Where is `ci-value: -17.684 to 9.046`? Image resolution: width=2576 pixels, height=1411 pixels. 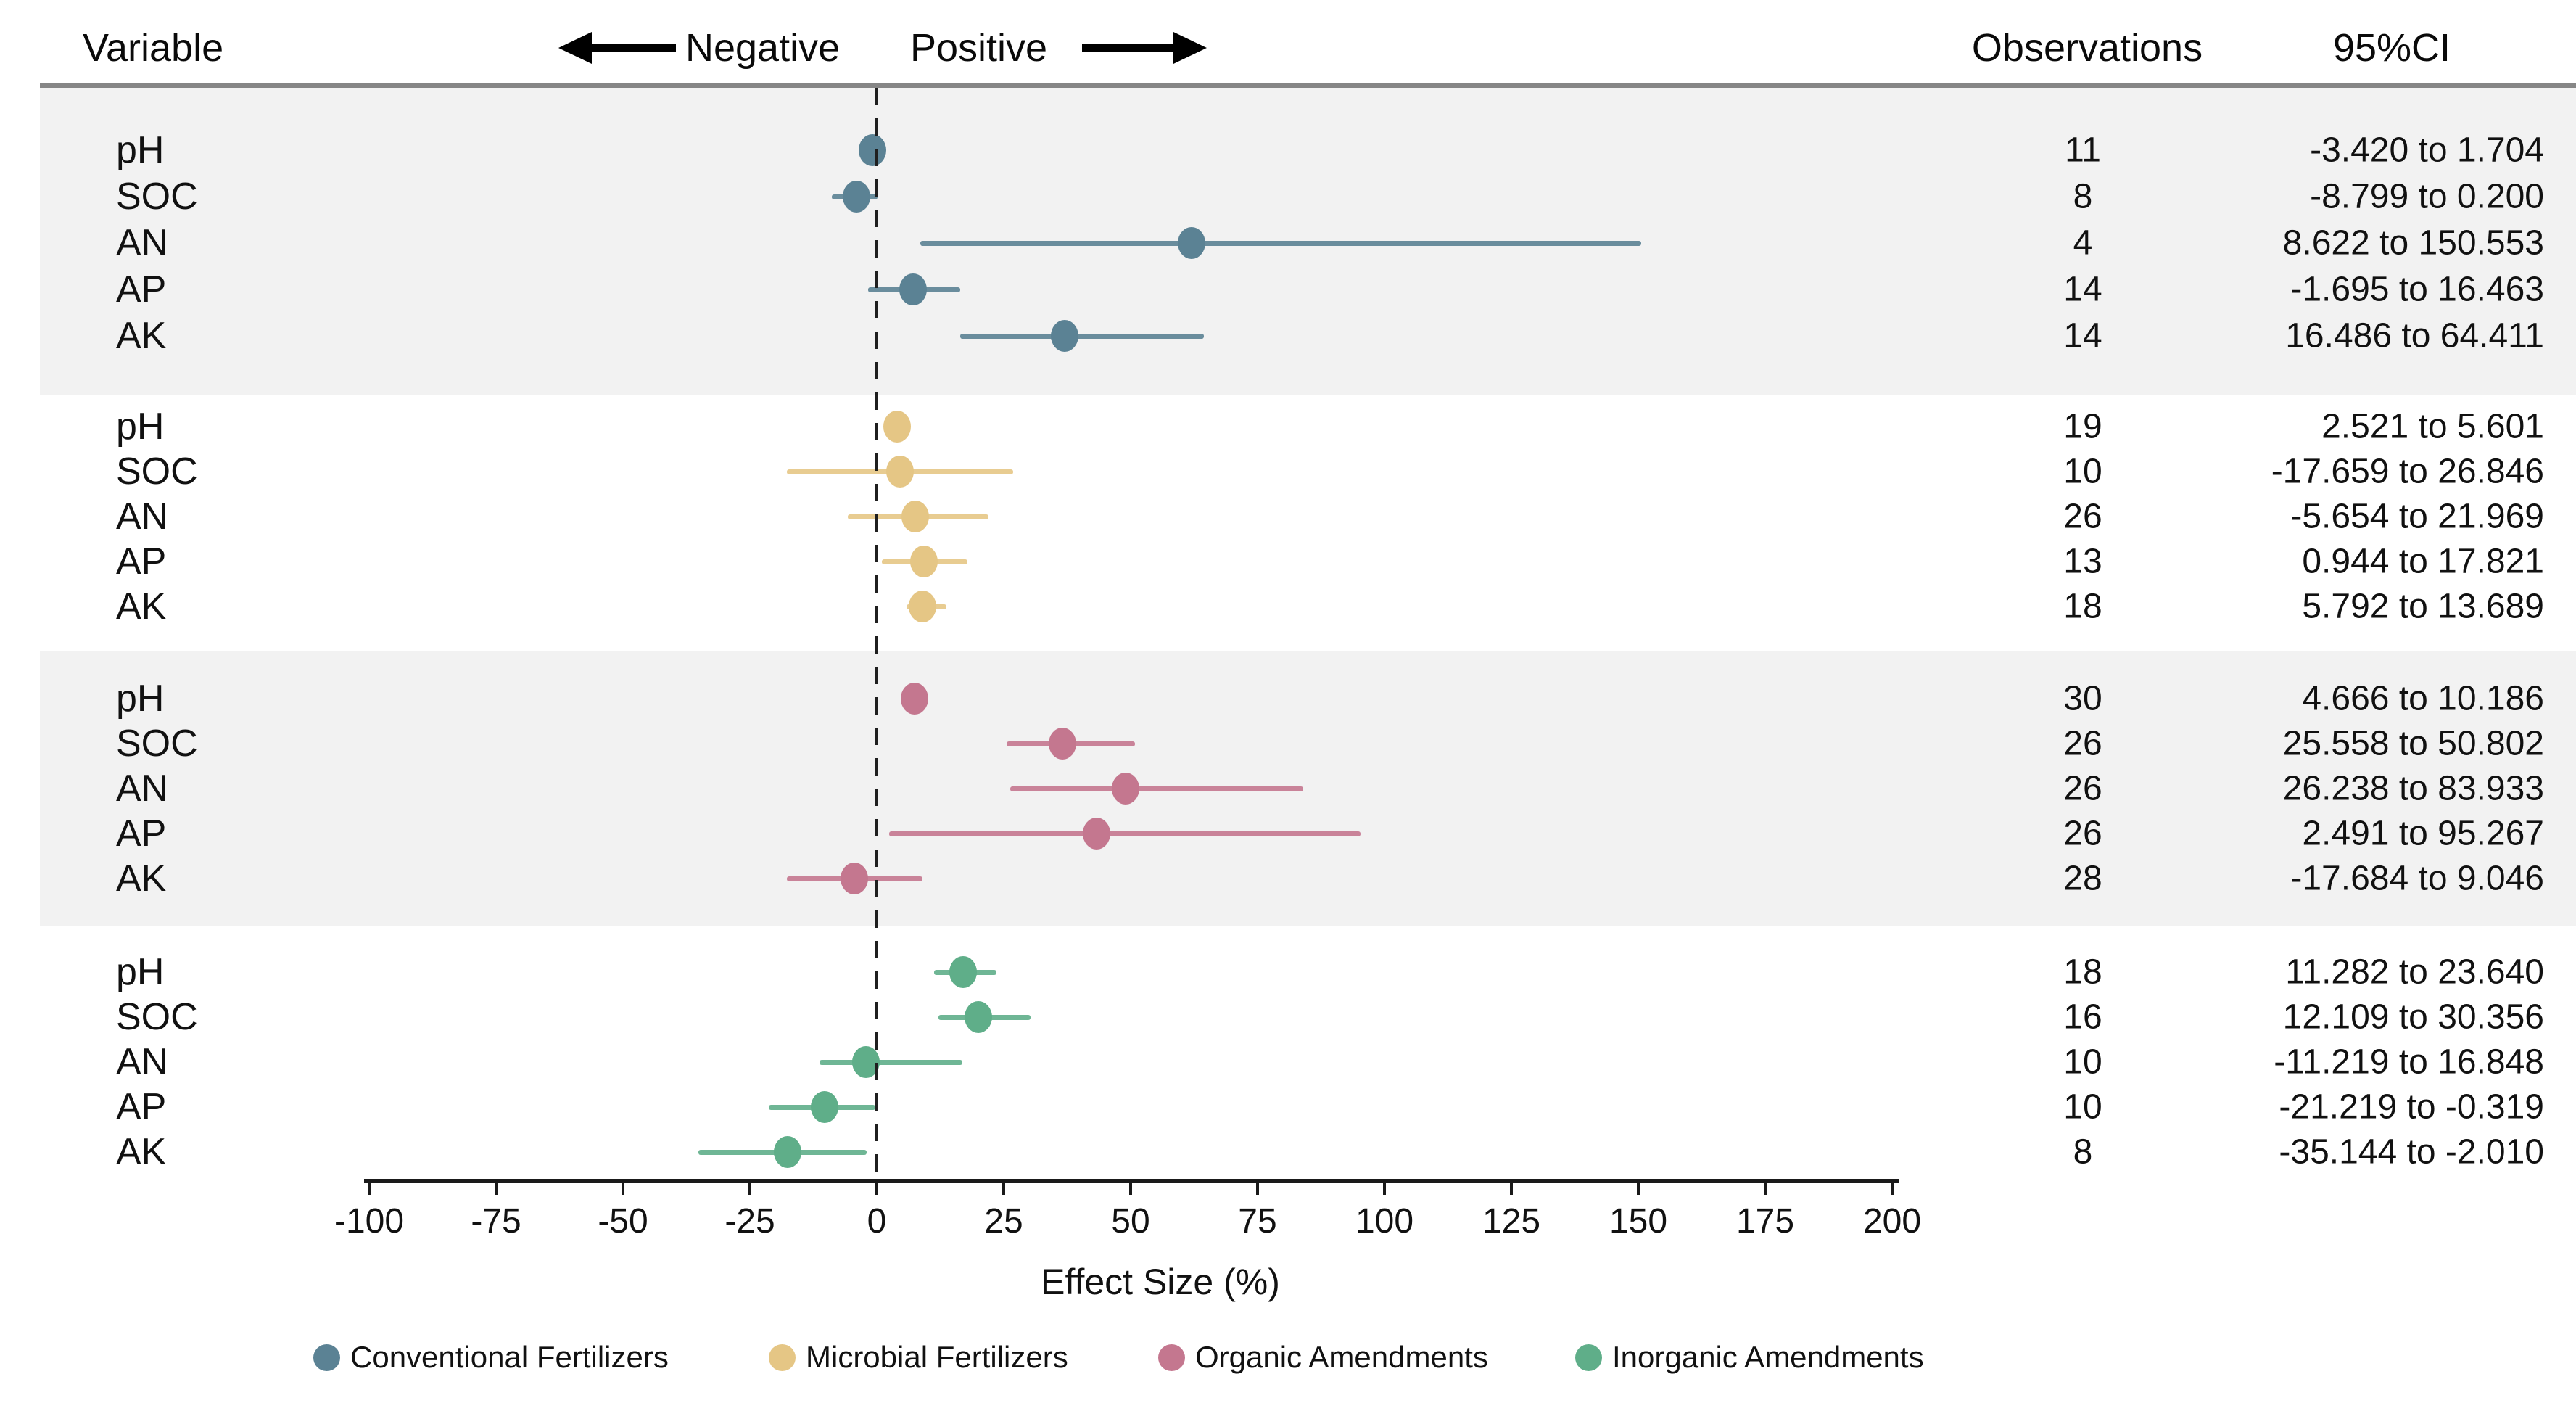
ci-value: -17.684 to 9.046 is located at coordinates (2417, 878).